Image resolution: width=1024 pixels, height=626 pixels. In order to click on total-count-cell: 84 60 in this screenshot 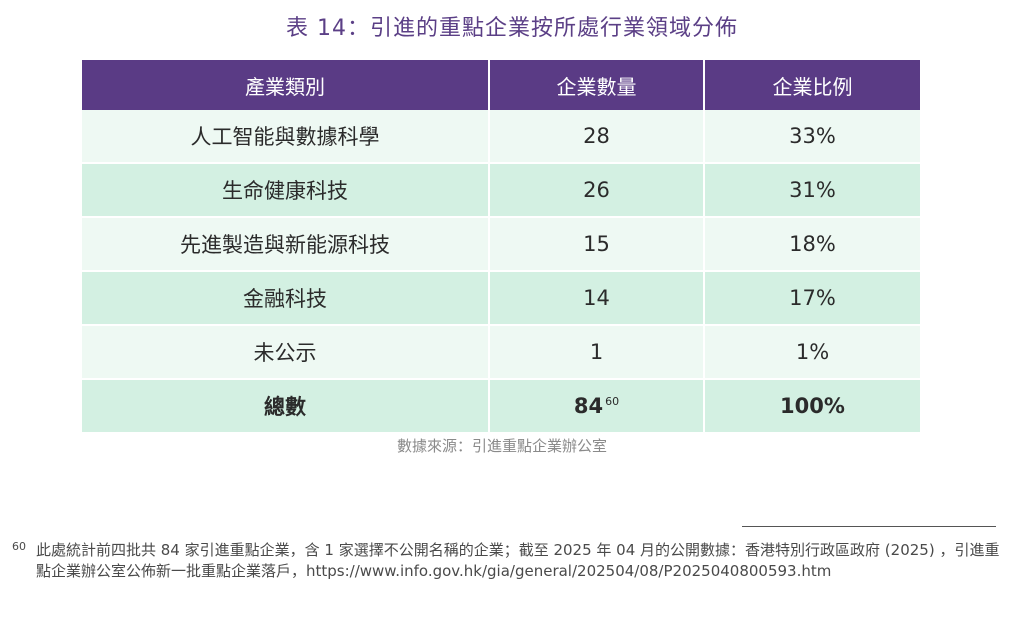, I will do `click(597, 406)`.